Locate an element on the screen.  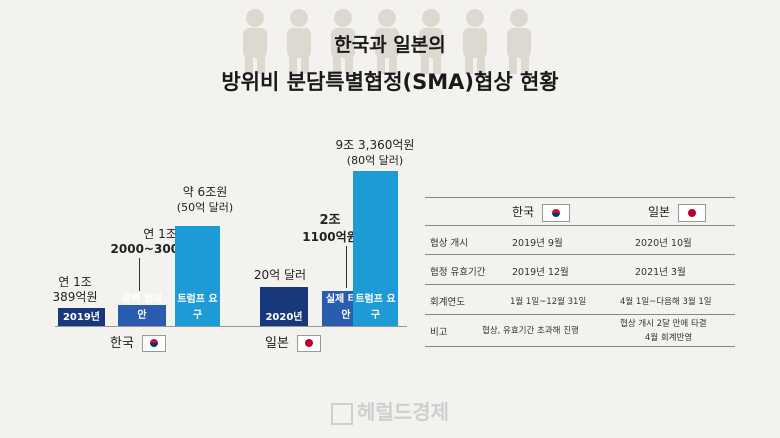
bar-korea-trump is located at coordinates (197, 276).